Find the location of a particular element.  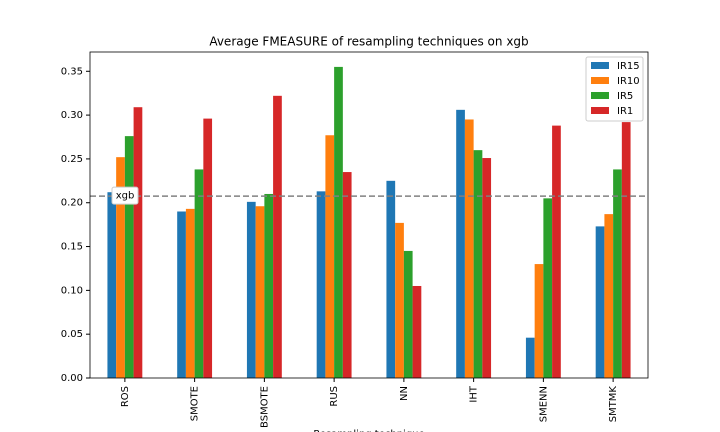

y-tick-label: 0.05 is located at coordinates (72, 334).